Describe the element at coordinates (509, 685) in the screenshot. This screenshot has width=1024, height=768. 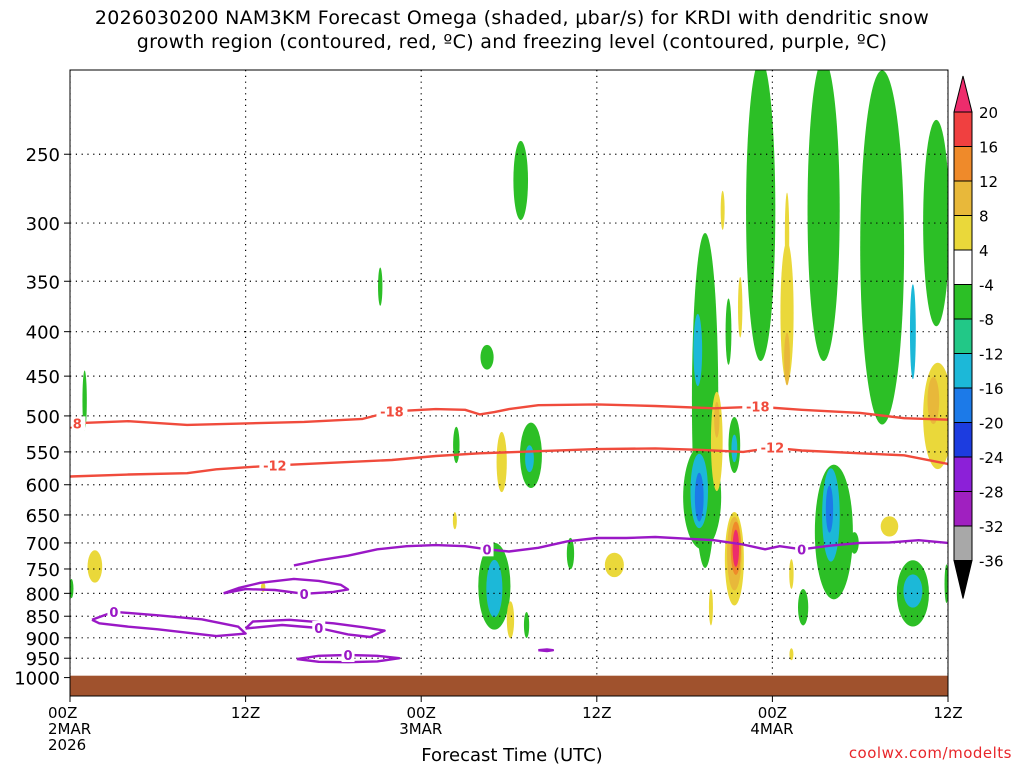
I see `ground-surface` at that location.